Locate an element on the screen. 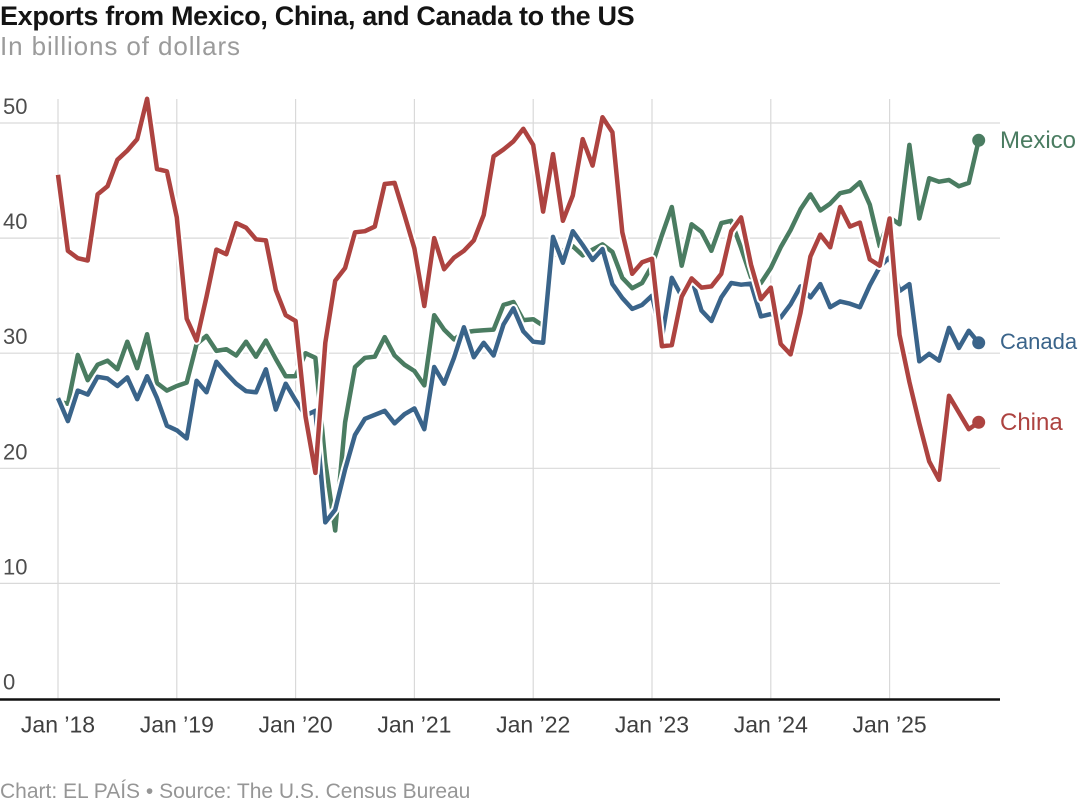 The image size is (1080, 806). svg-text: 30 is located at coordinates (15, 336).